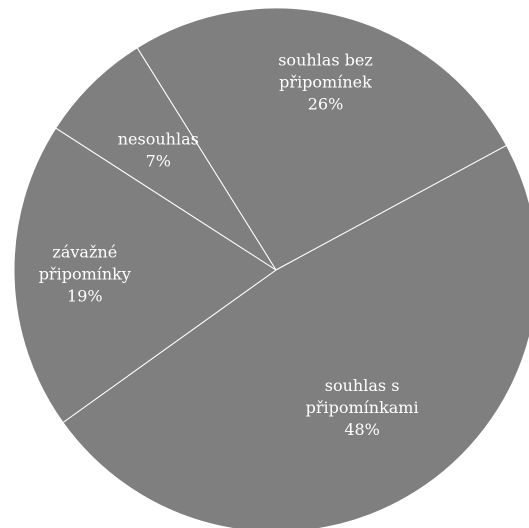  What do you see at coordinates (158, 161) in the screenshot?
I see `slice-percent-label: 7%` at bounding box center [158, 161].